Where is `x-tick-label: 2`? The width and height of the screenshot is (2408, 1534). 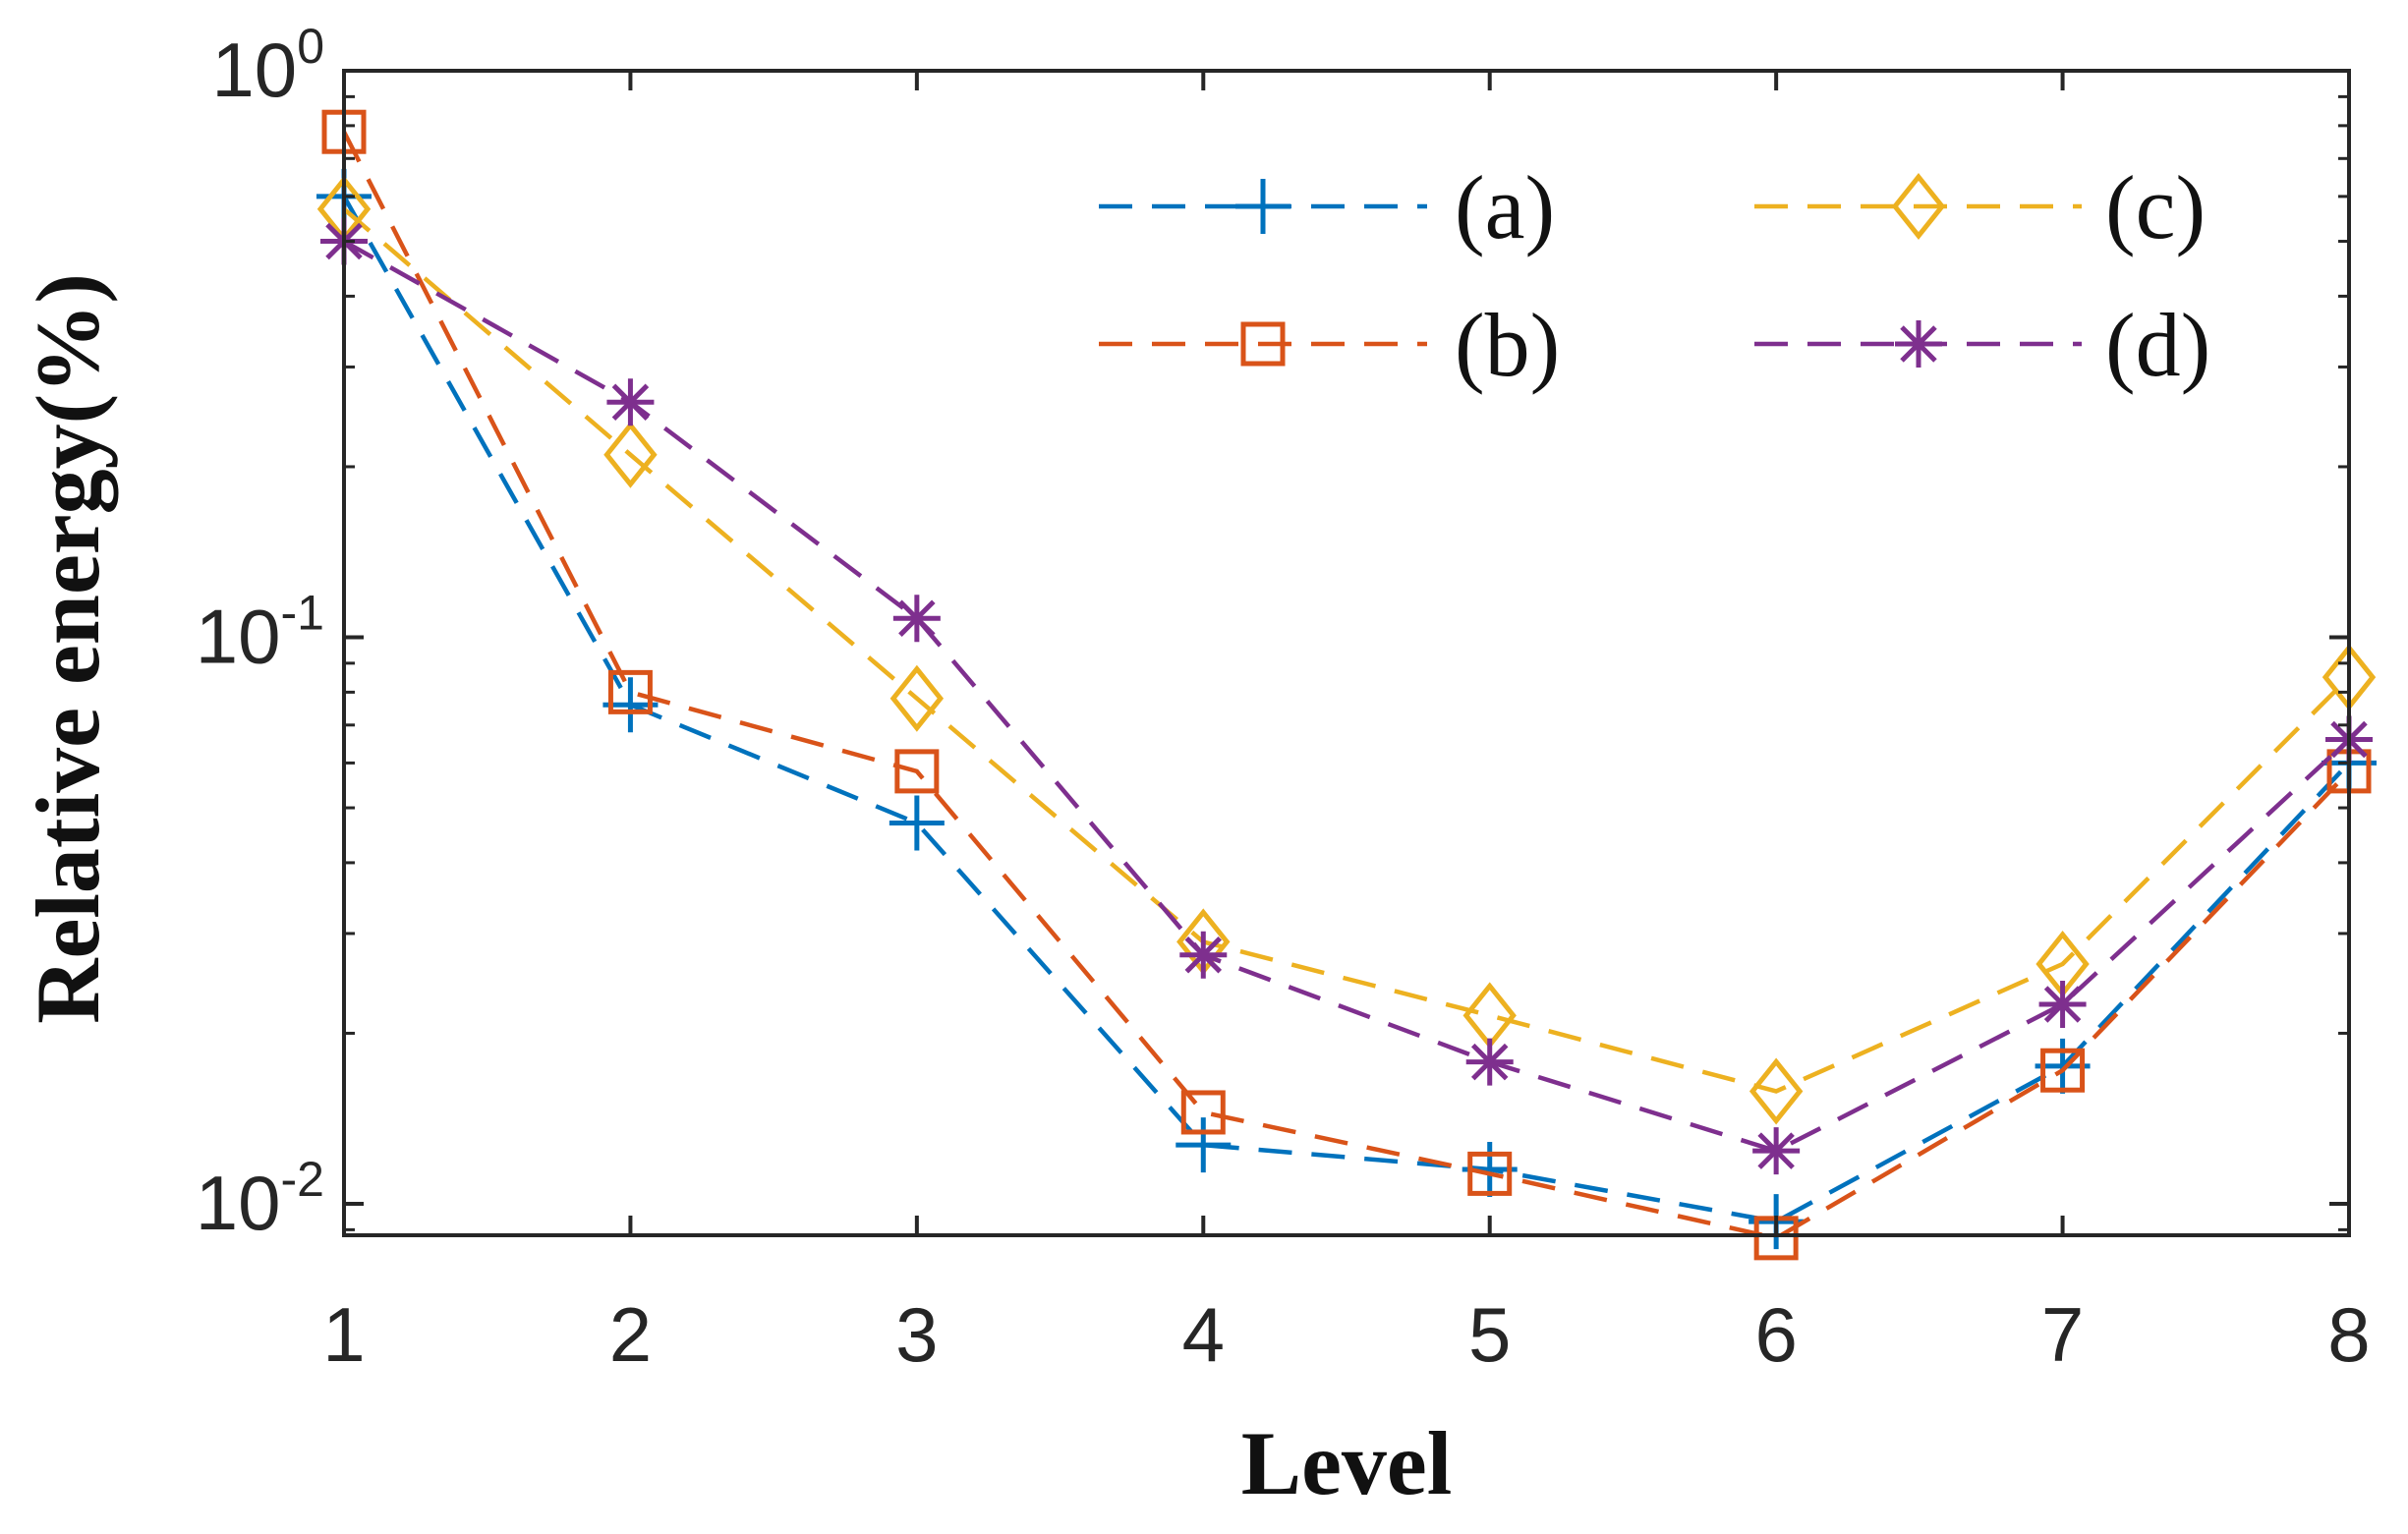 x-tick-label: 2 is located at coordinates (630, 1334).